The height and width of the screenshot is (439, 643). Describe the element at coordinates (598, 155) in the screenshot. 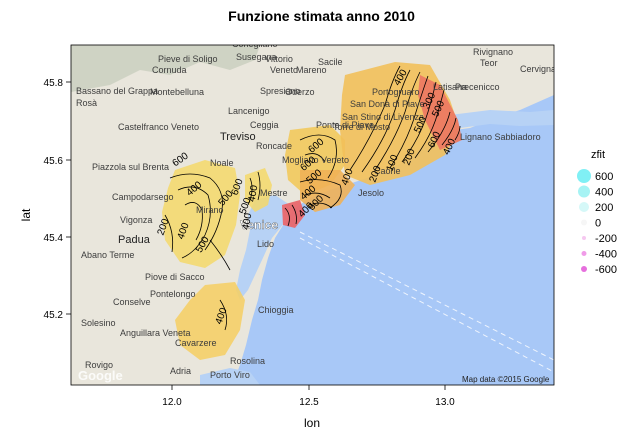

I see `legend-title: zfit` at that location.